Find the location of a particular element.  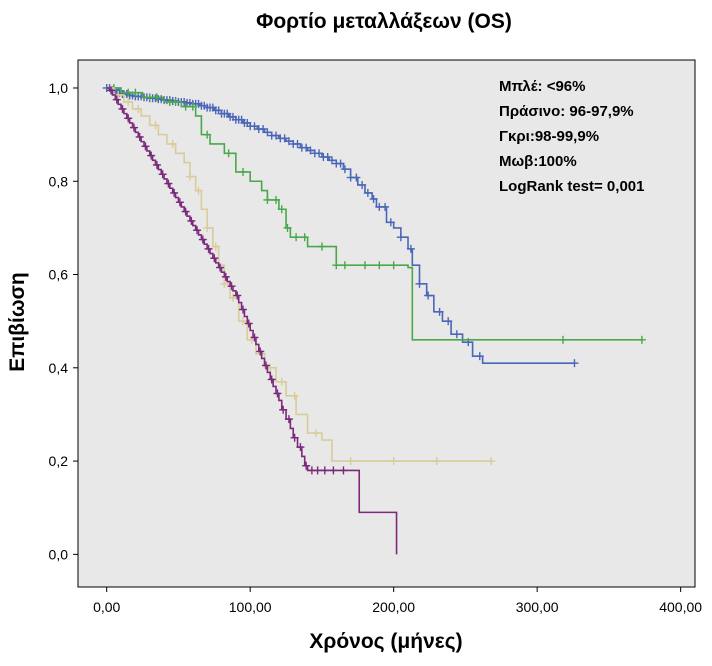

legend-line-gray: Γκρι:98-99,9% is located at coordinates (549, 136).